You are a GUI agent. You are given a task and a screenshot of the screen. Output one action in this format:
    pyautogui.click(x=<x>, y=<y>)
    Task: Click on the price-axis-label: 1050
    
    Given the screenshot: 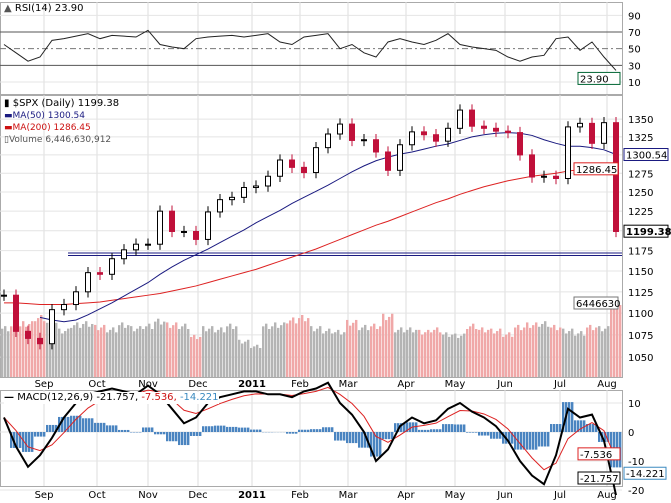 What is the action you would take?
    pyautogui.click(x=640, y=358)
    